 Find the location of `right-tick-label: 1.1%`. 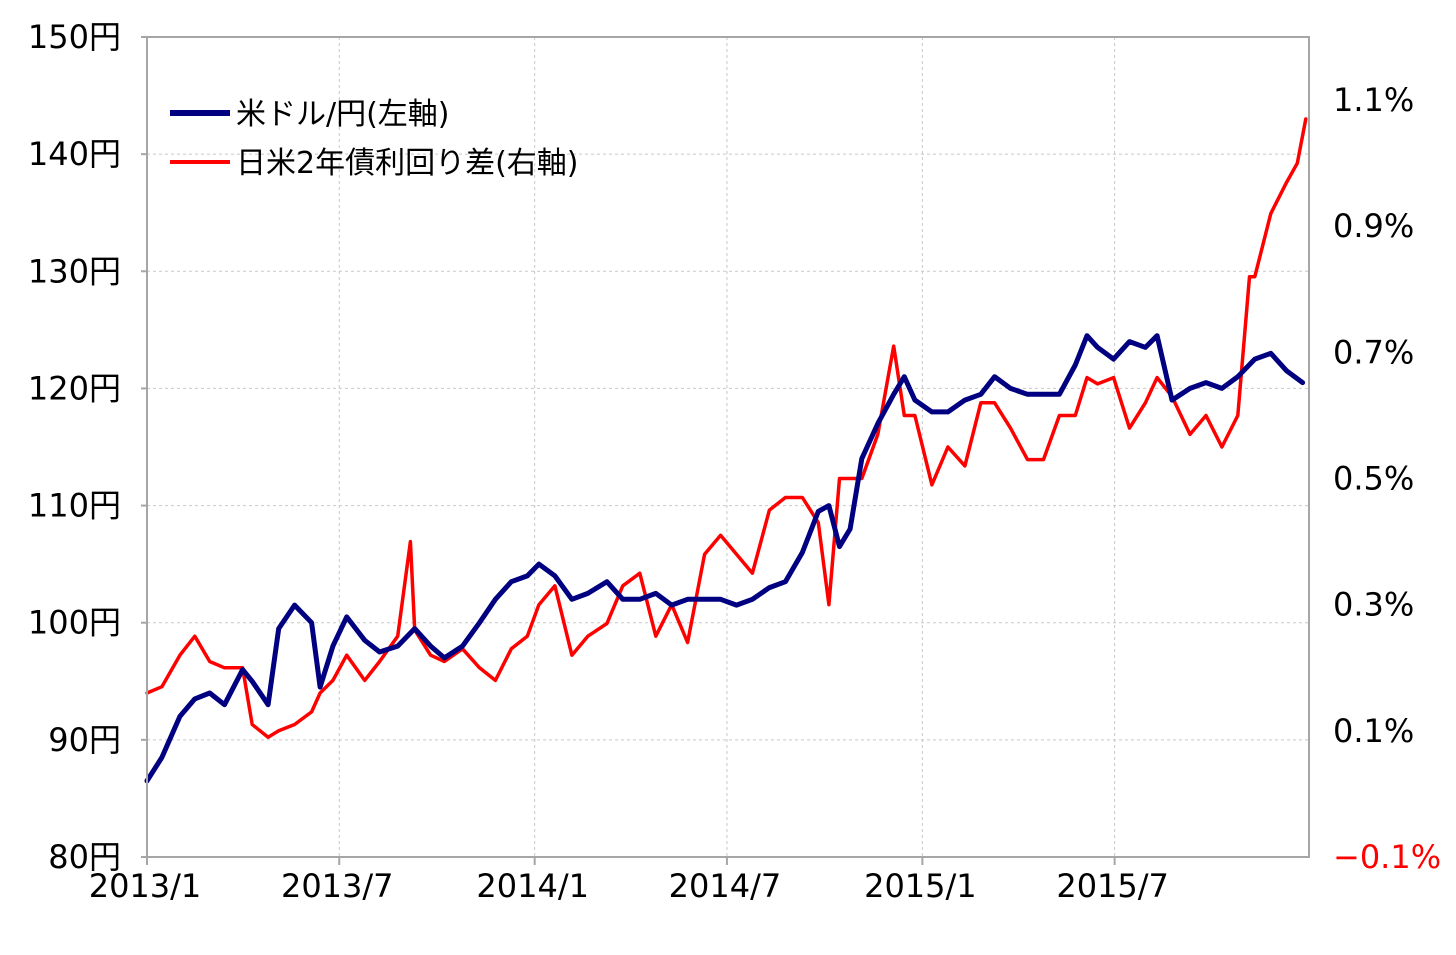

right-tick-label: 1.1% is located at coordinates (1373, 100).